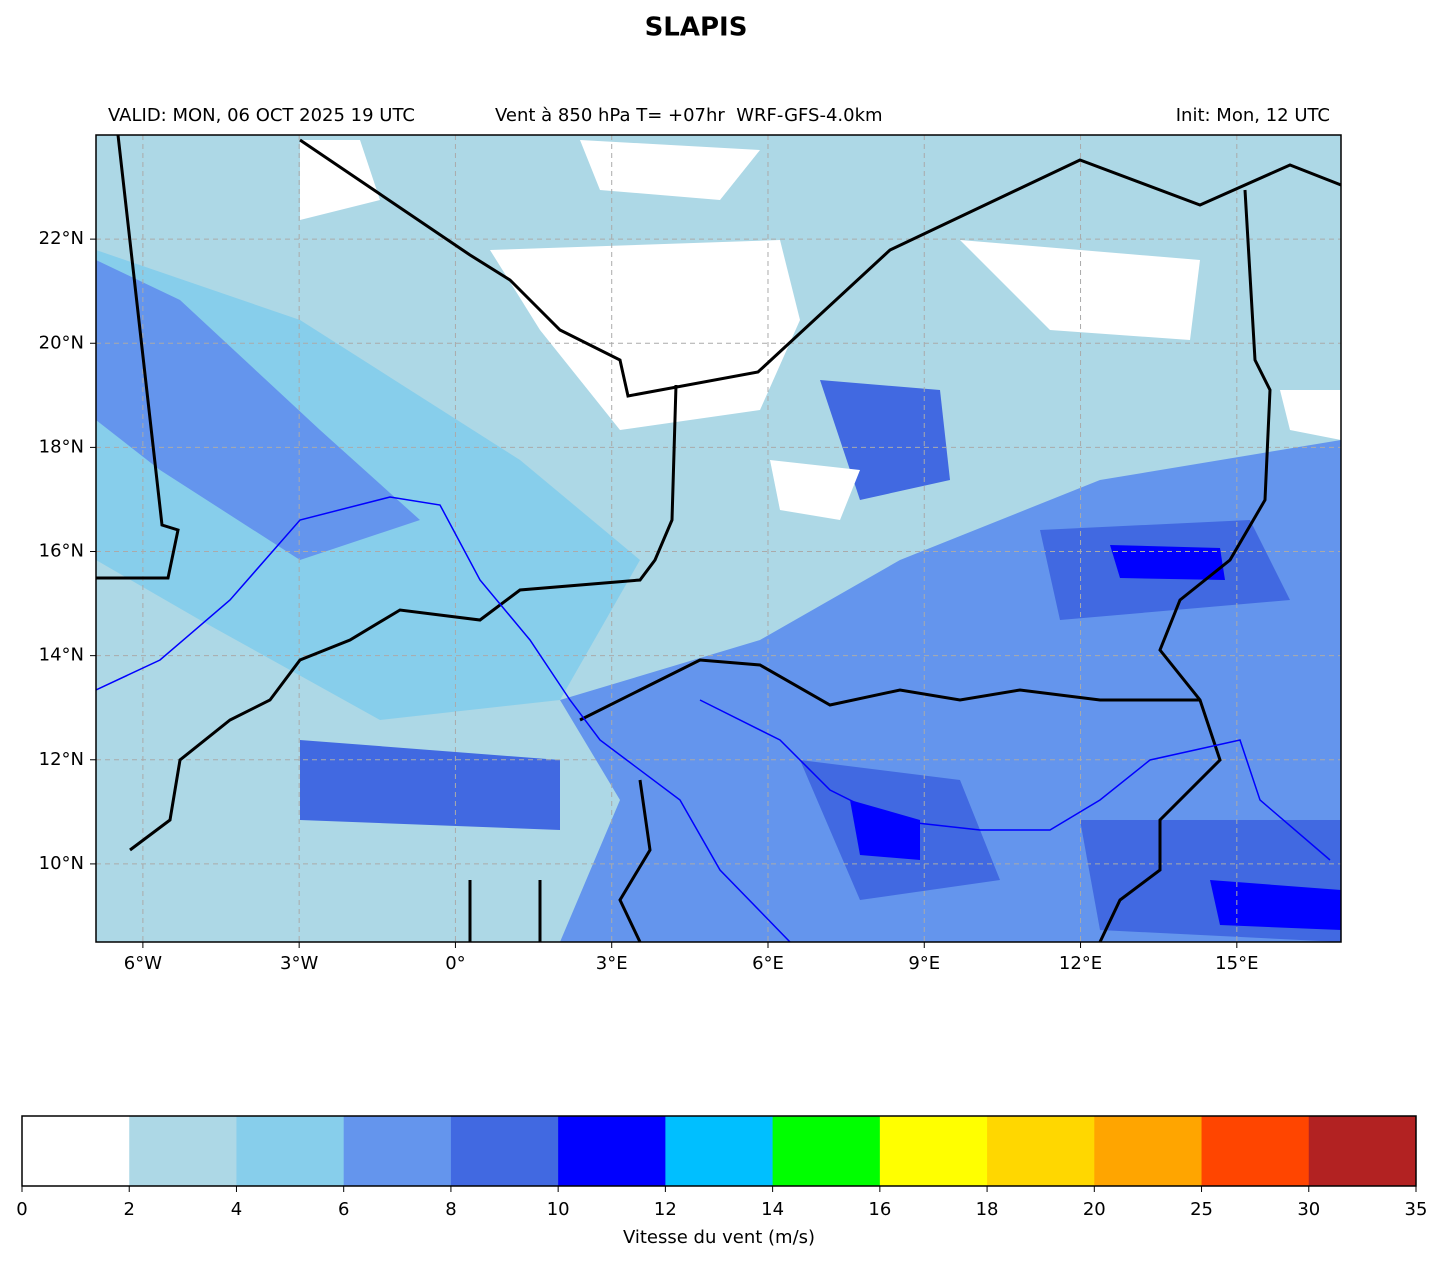 The image size is (1444, 1264). Describe the element at coordinates (612, 963) in the screenshot. I see `x-tick-label: 3°E` at that location.